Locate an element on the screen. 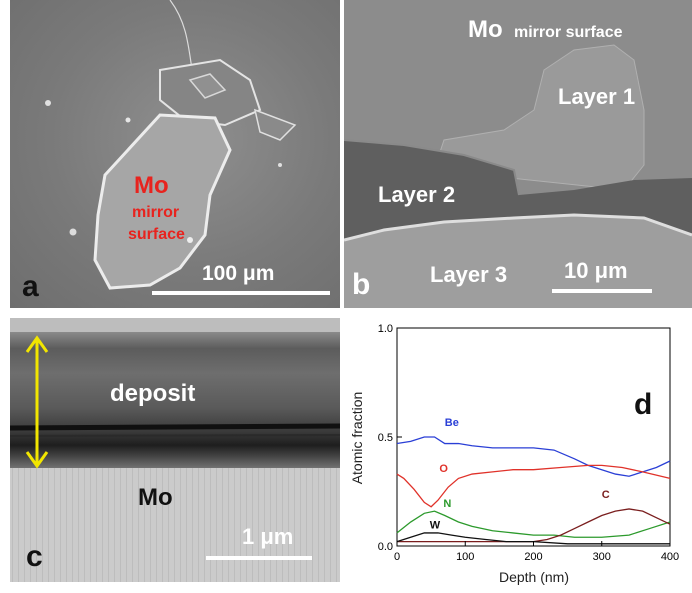 The height and width of the screenshot is (593, 692). plot-frame is located at coordinates (533, 437).